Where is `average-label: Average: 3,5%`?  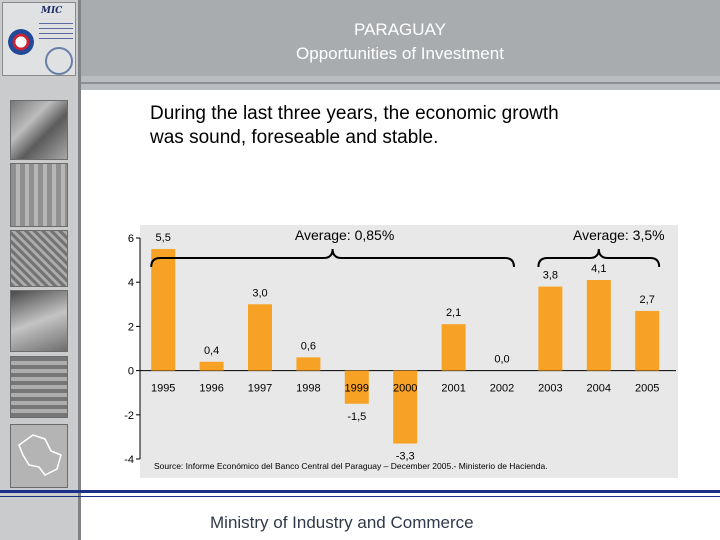
average-label: Average: 3,5% is located at coordinates (619, 235).